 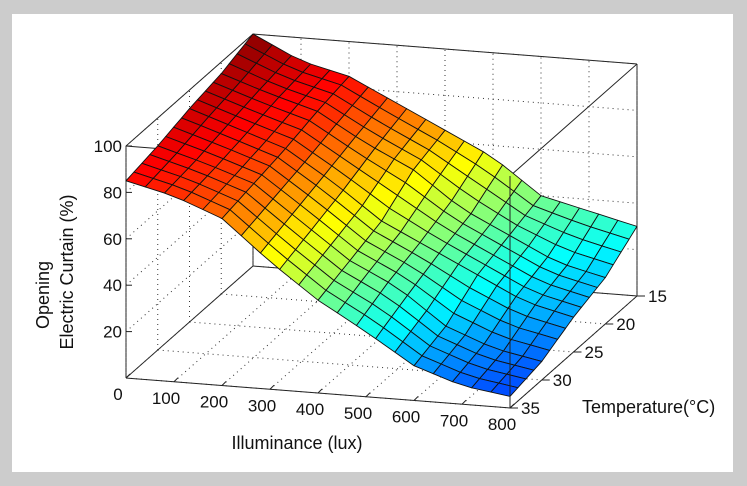 What do you see at coordinates (406, 417) in the screenshot?
I see `x-tick-label: 600` at bounding box center [406, 417].